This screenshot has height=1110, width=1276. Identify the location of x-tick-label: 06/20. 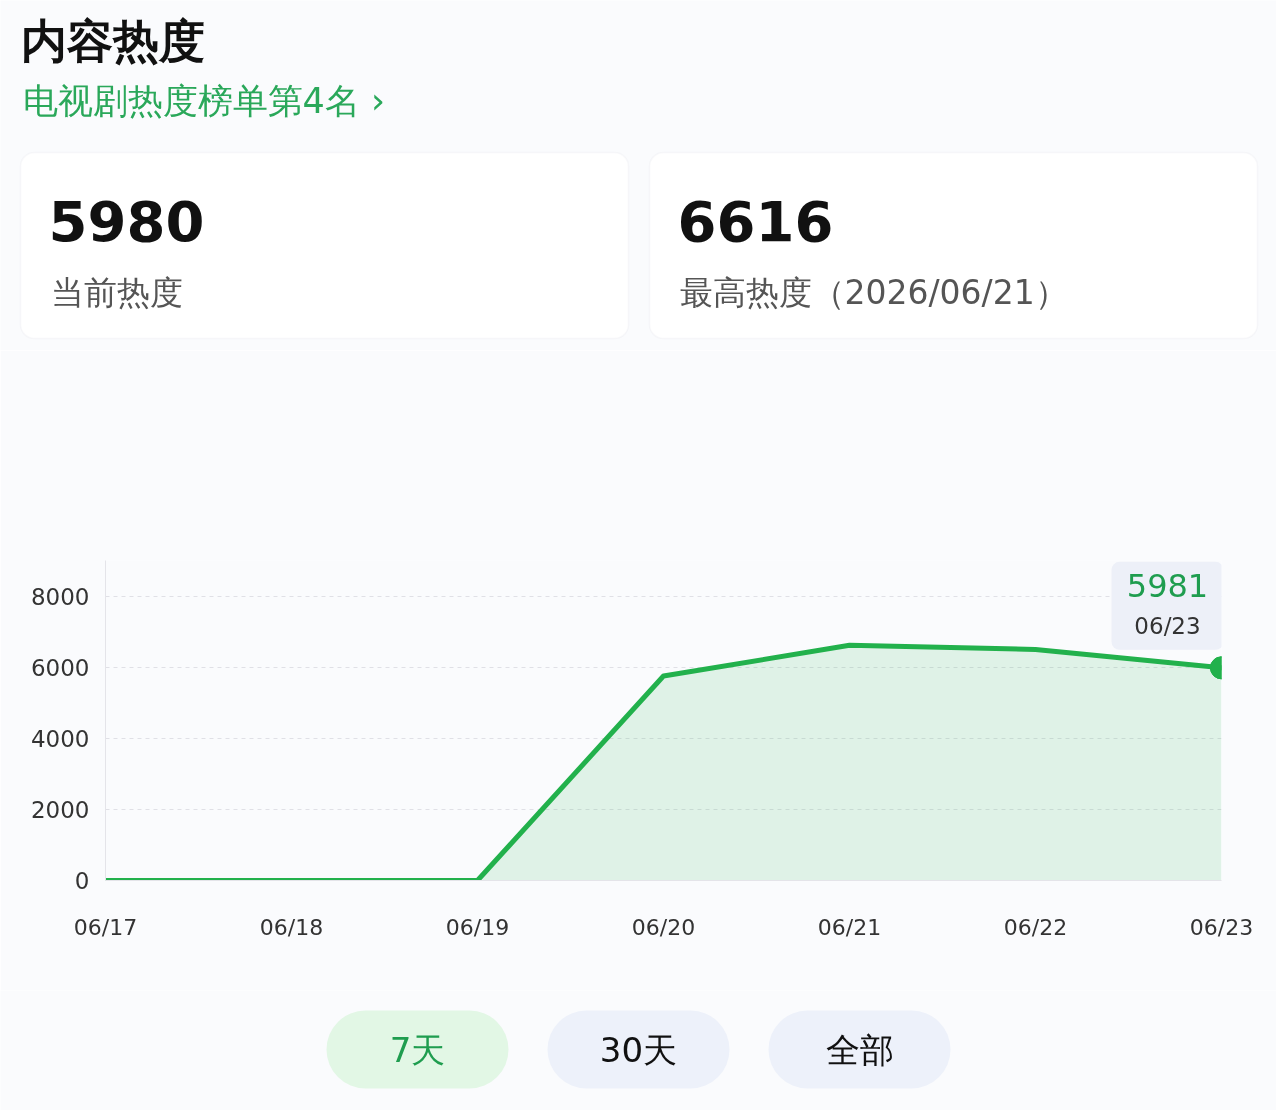
(663, 927).